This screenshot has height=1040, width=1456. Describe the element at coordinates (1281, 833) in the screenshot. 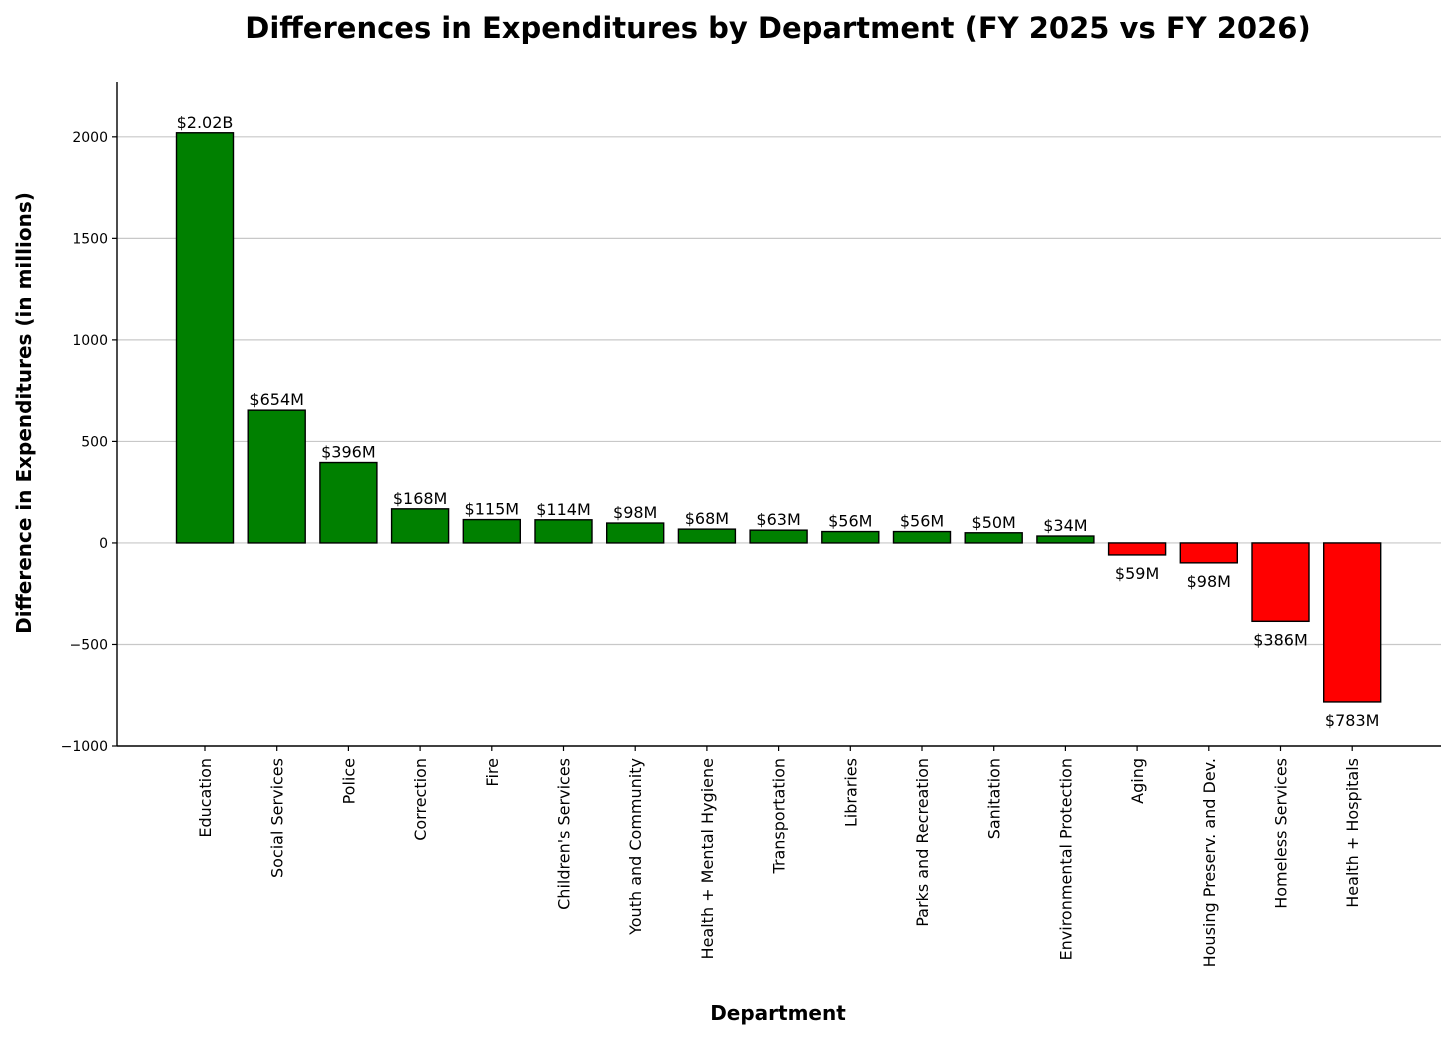

I see `category-label: Homeless Services` at that location.